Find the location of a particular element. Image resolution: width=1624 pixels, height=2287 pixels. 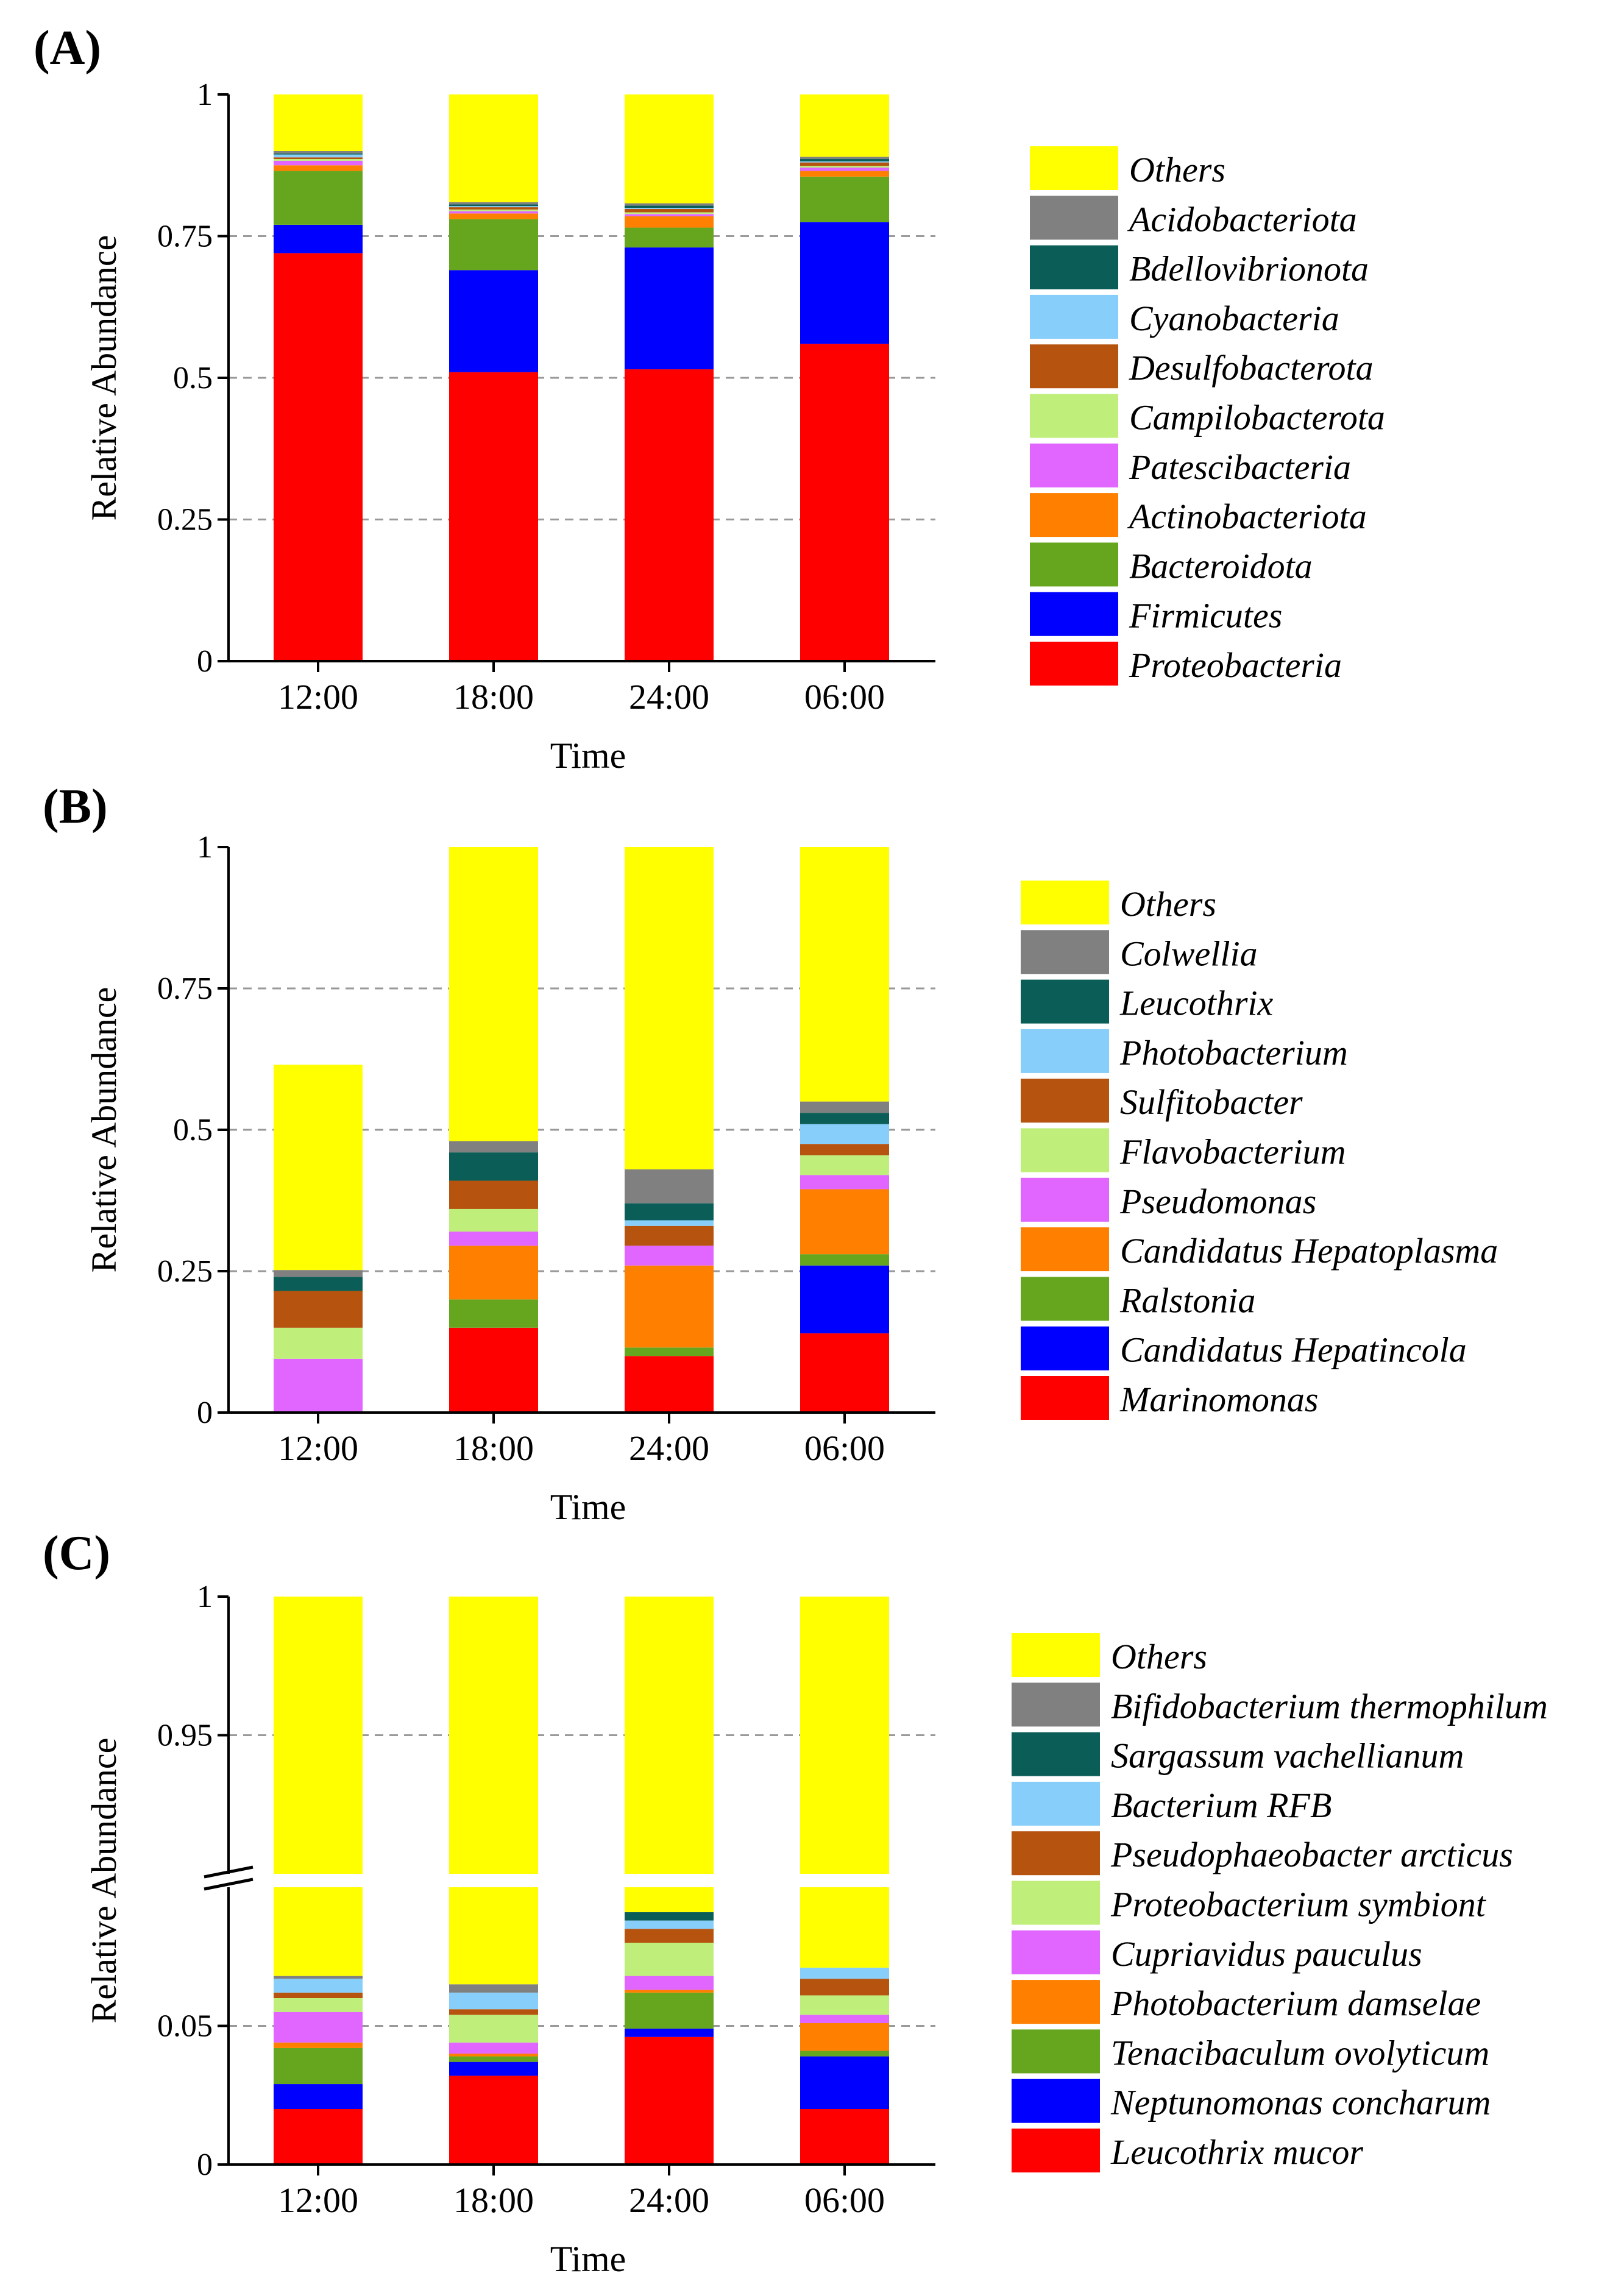

legend-item: Patescibacteria is located at coordinates (1190, 465).